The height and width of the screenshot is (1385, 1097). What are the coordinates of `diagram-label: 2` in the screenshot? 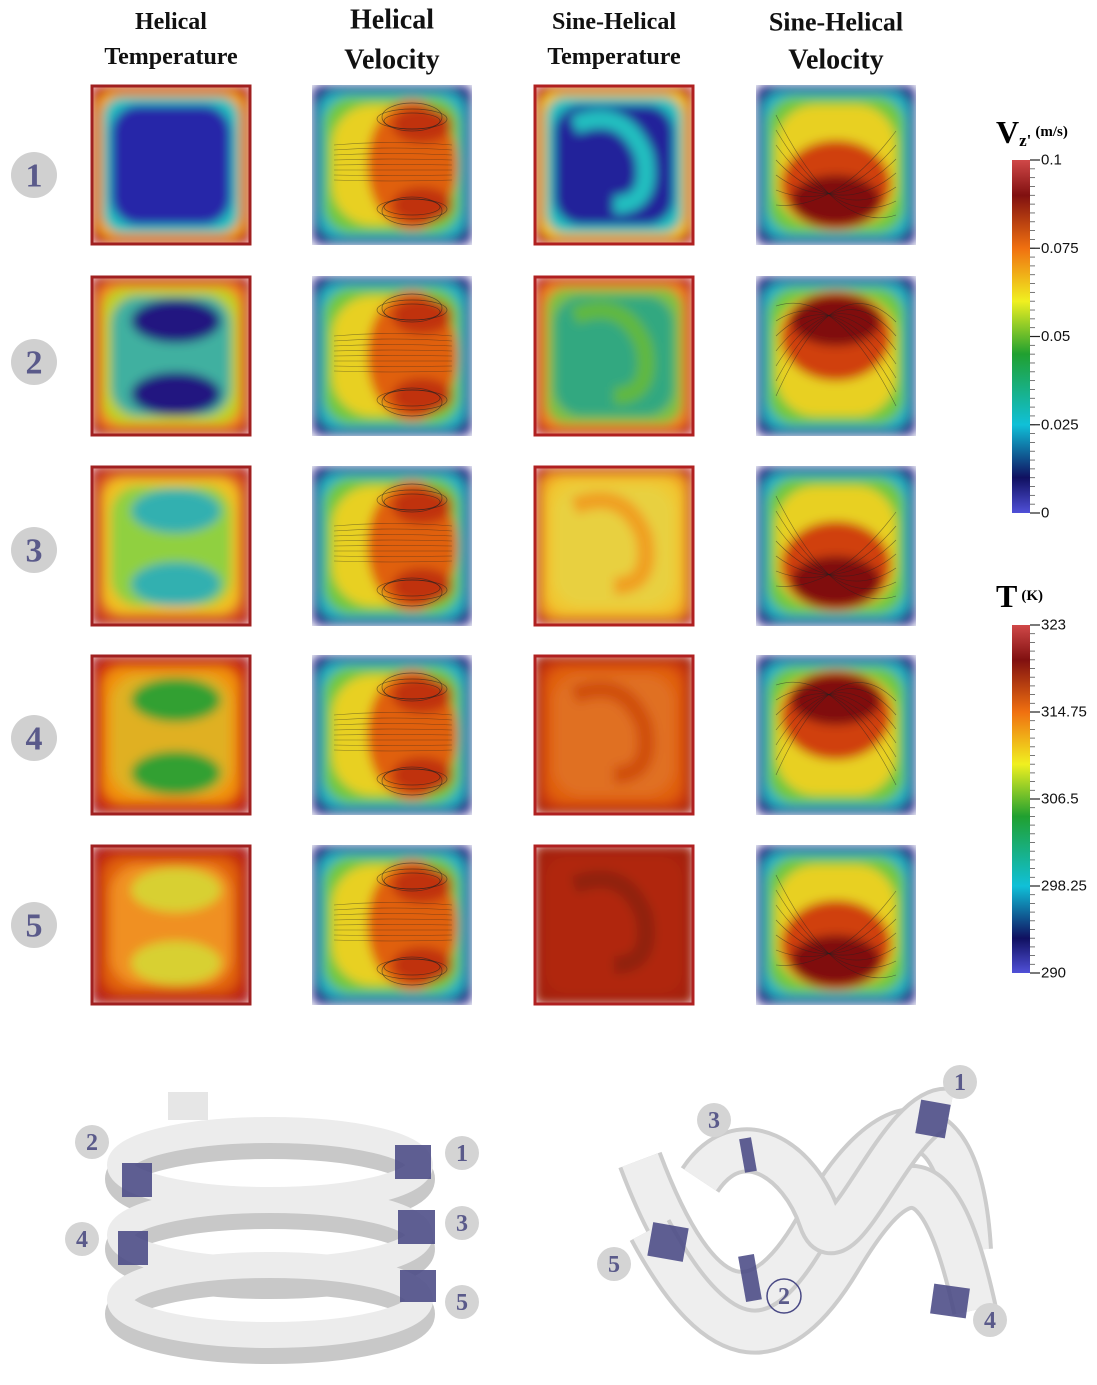 It's located at (92, 1143).